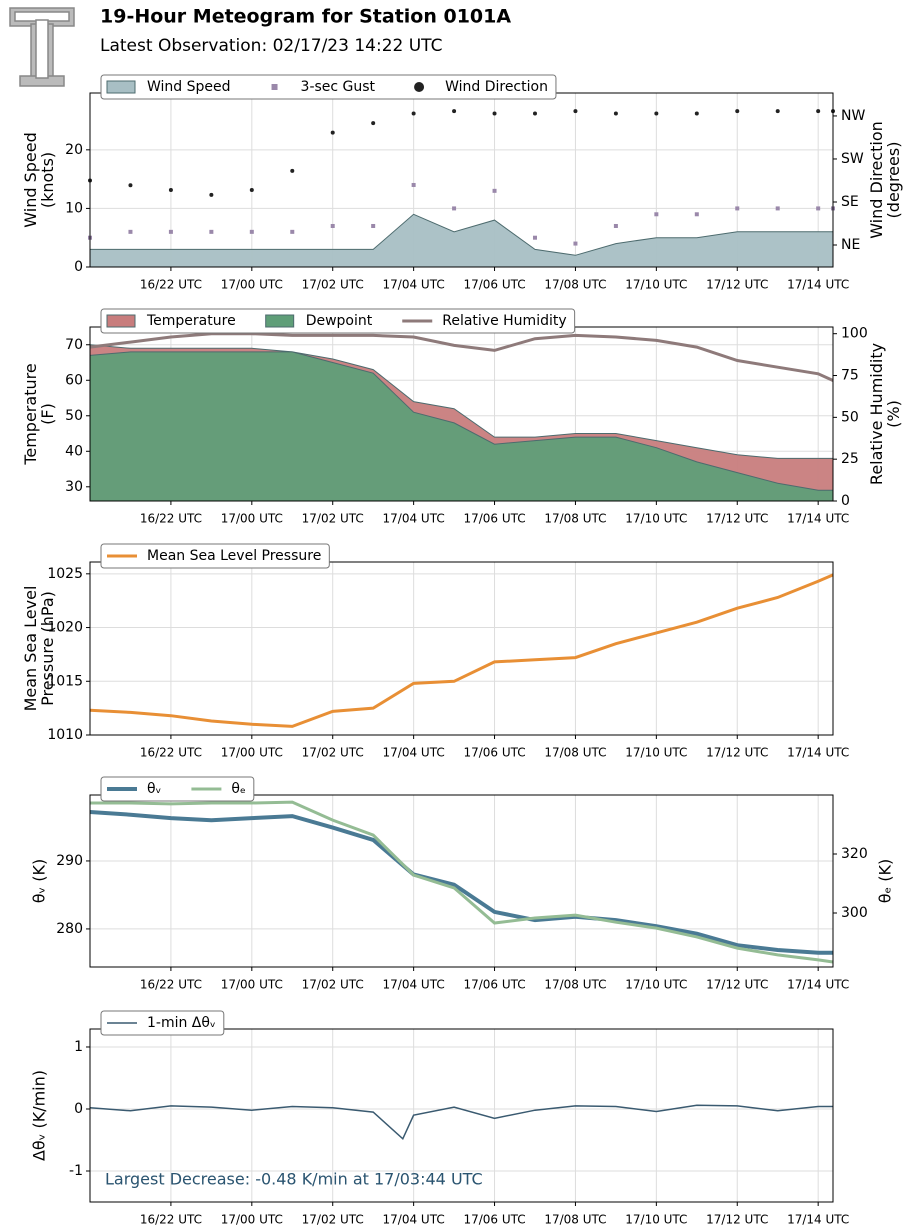 The height and width of the screenshot is (1231, 913). I want to click on y-tick-label: -1, so click(76, 1171).